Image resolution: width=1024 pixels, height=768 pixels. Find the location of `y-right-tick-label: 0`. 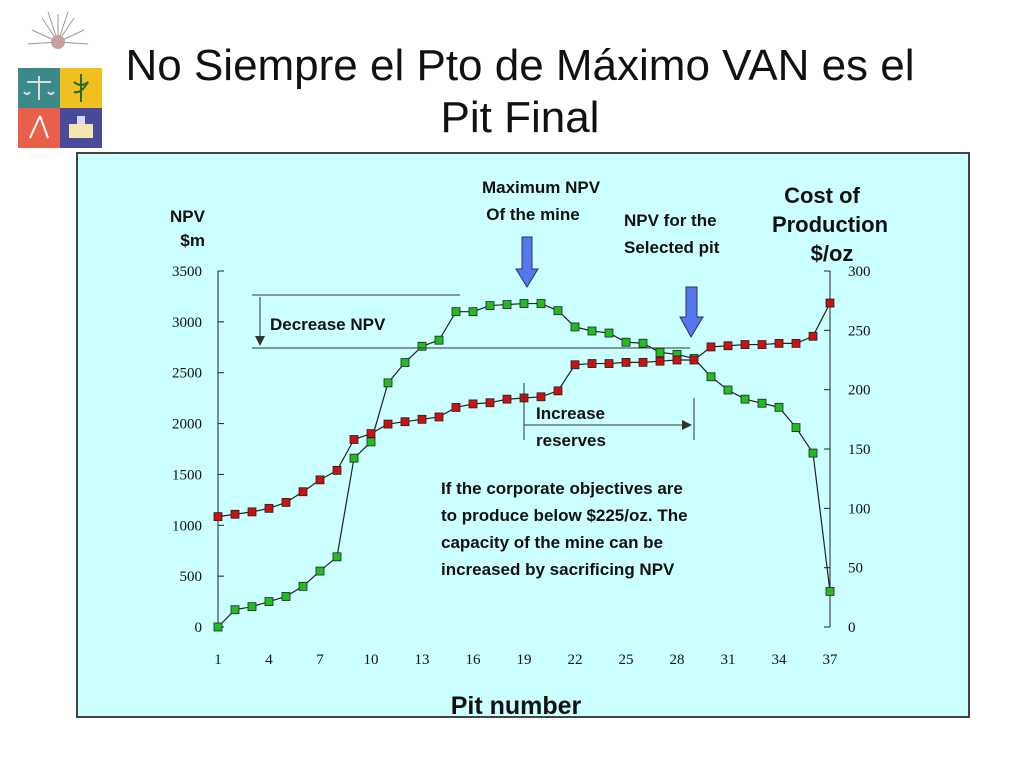

y-right-tick-label: 0 is located at coordinates (852, 628).